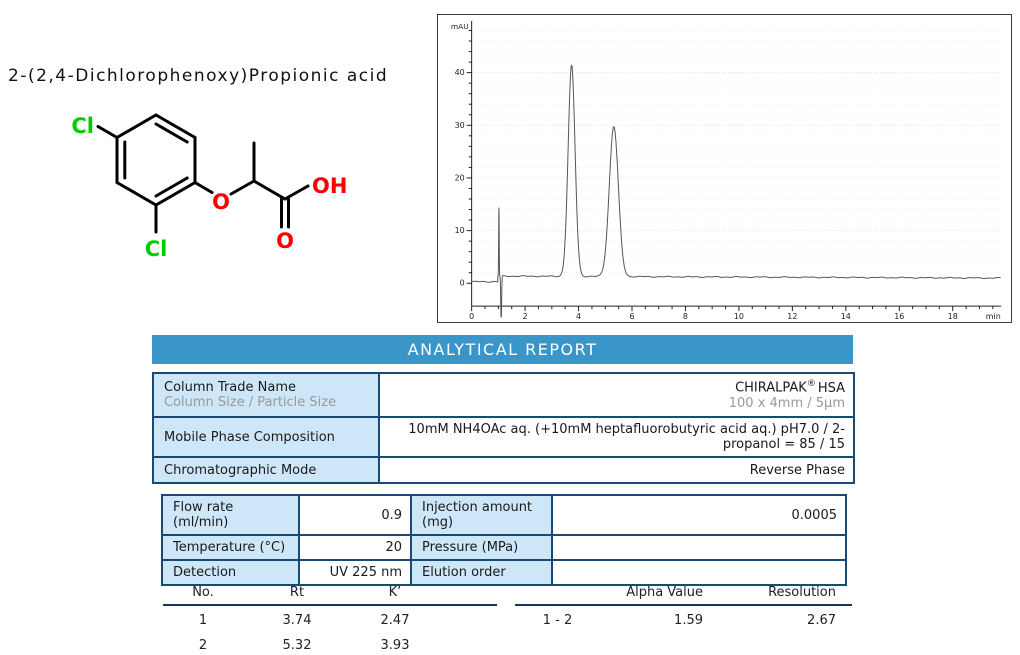 Image resolution: width=1020 pixels, height=655 pixels. What do you see at coordinates (221, 202) in the screenshot?
I see `ether-oxygen-label: O` at bounding box center [221, 202].